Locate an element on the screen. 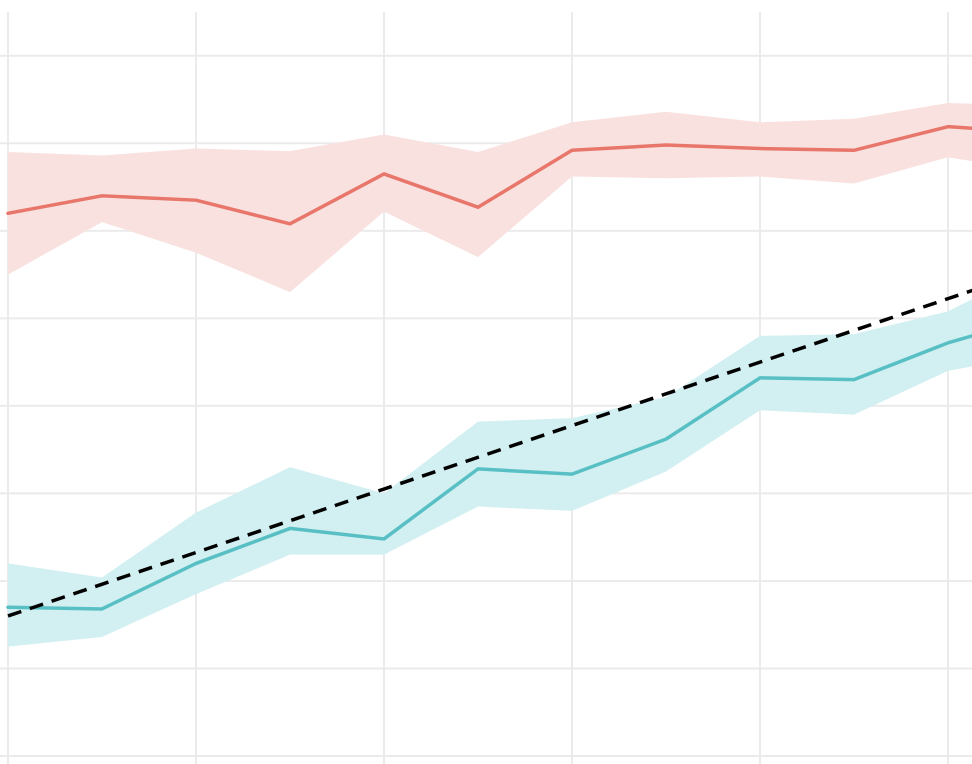  series-1-line is located at coordinates (489, 175).